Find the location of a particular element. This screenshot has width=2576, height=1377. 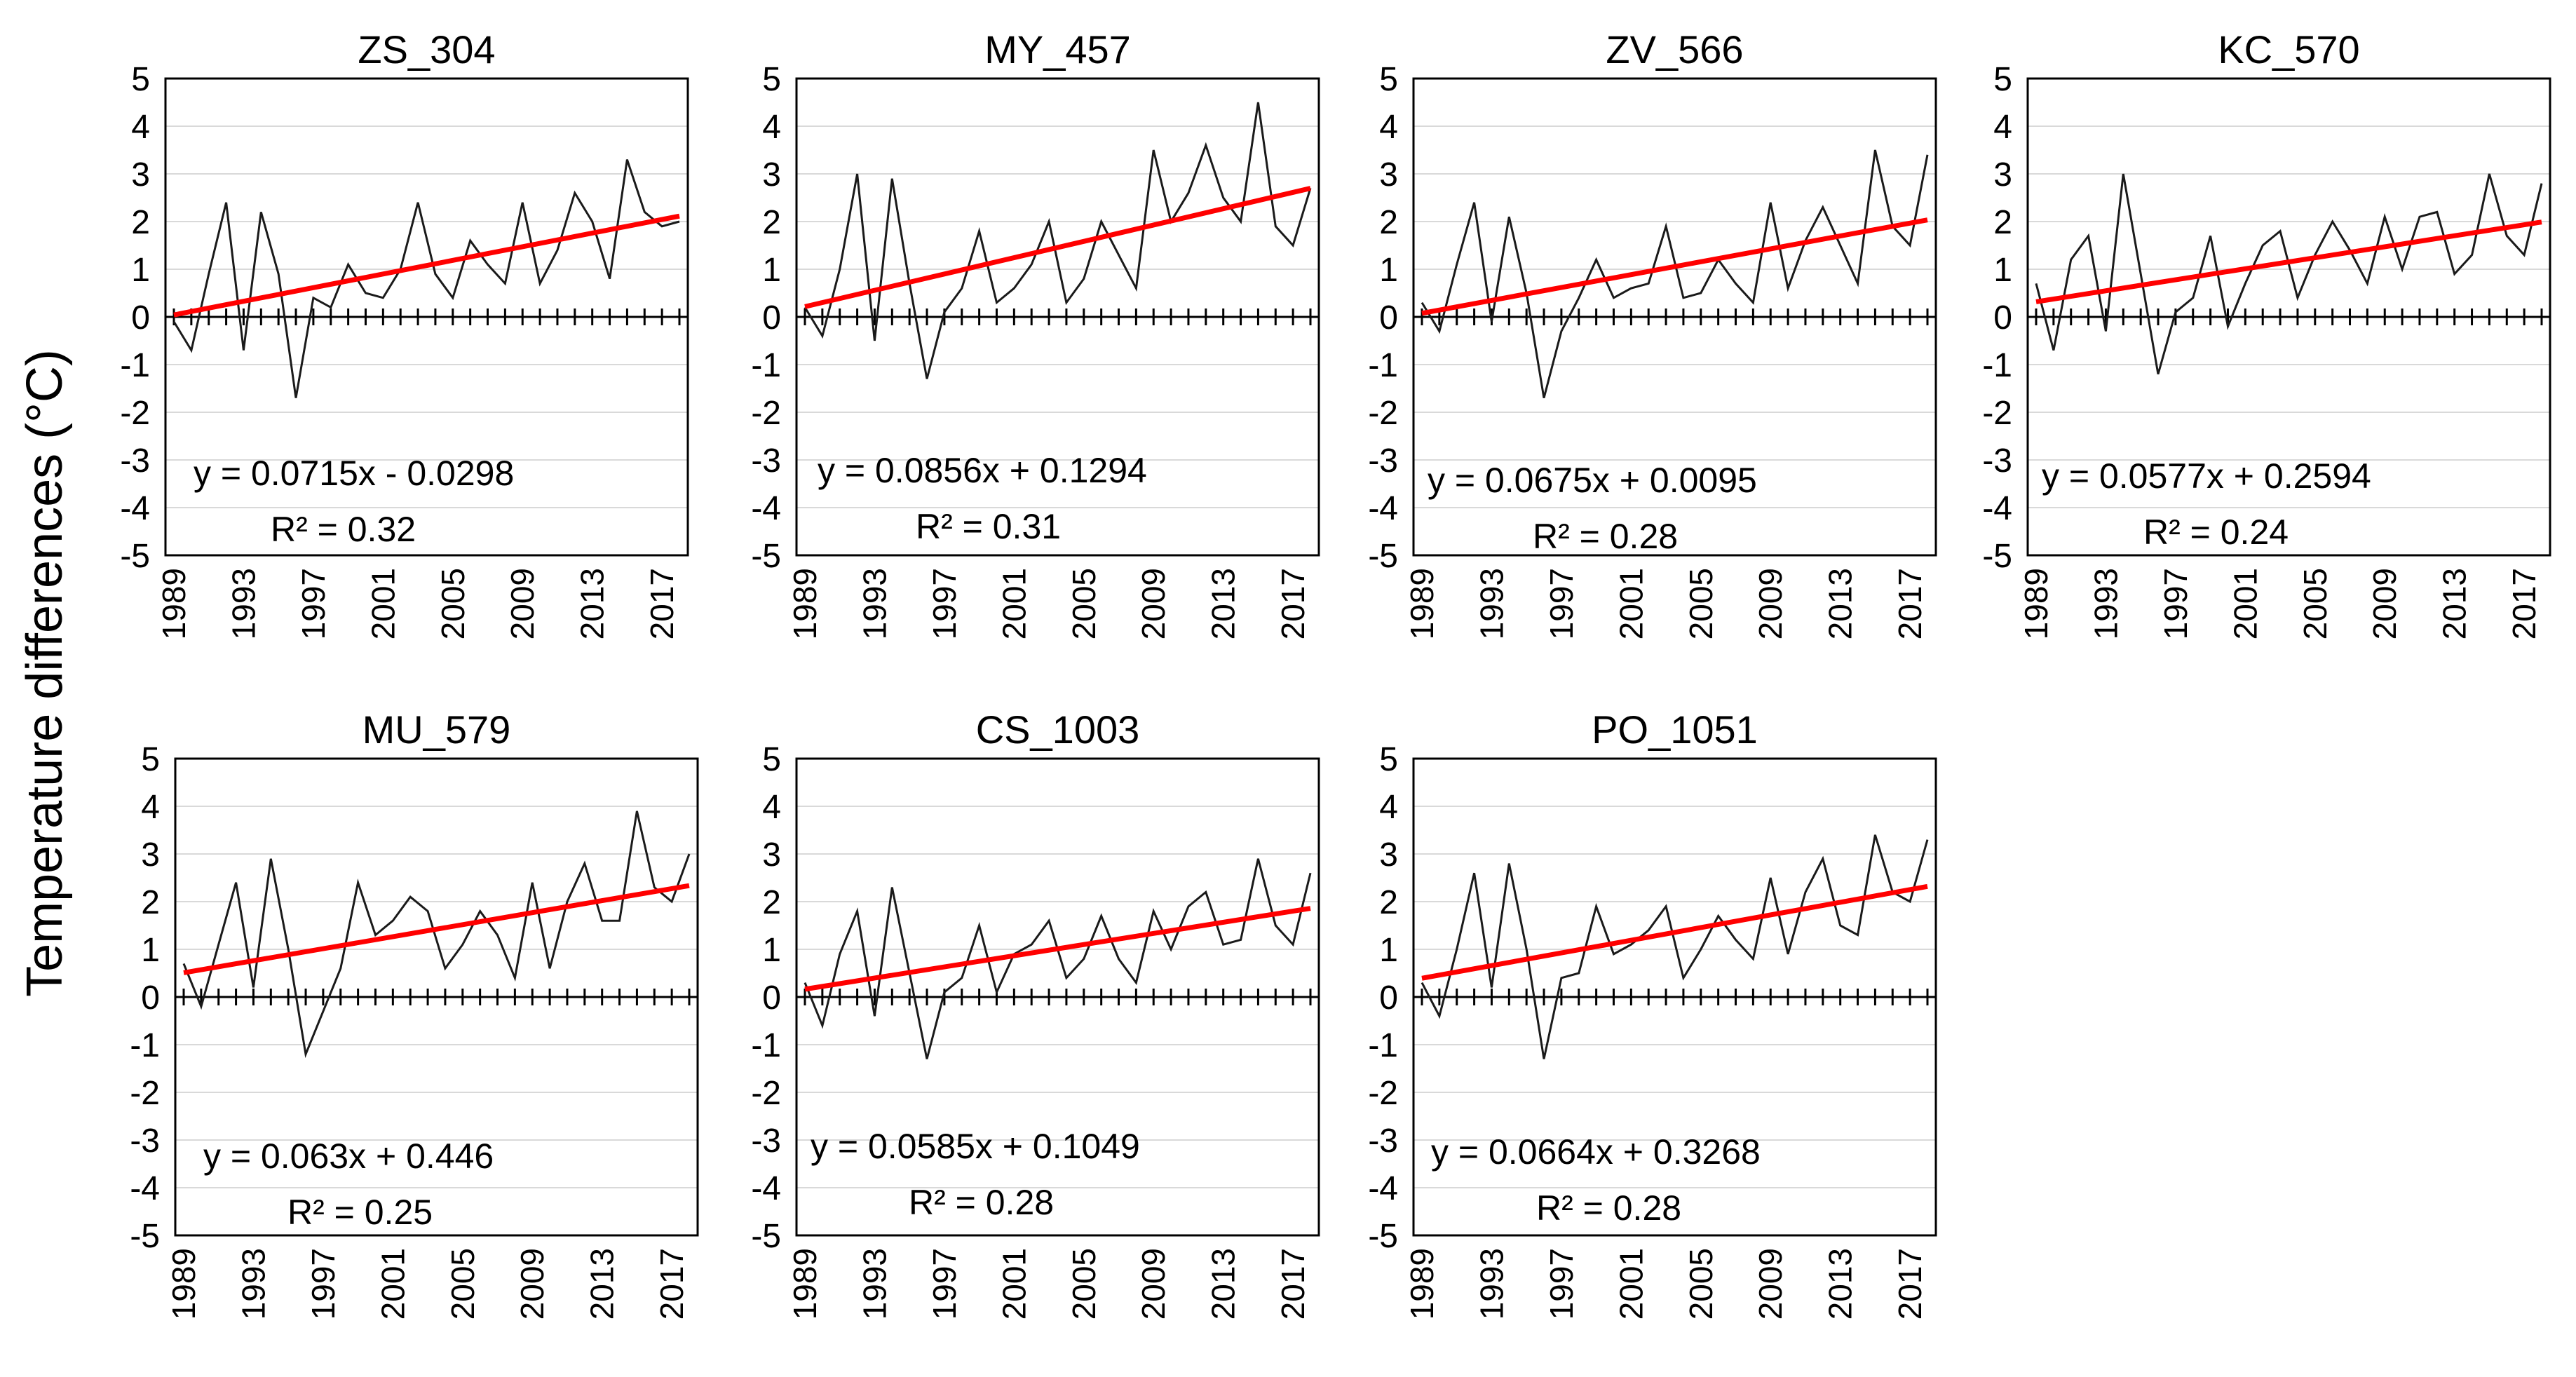

trend-equation: y = 0.0856x + 0.1294 is located at coordinates (982, 470).